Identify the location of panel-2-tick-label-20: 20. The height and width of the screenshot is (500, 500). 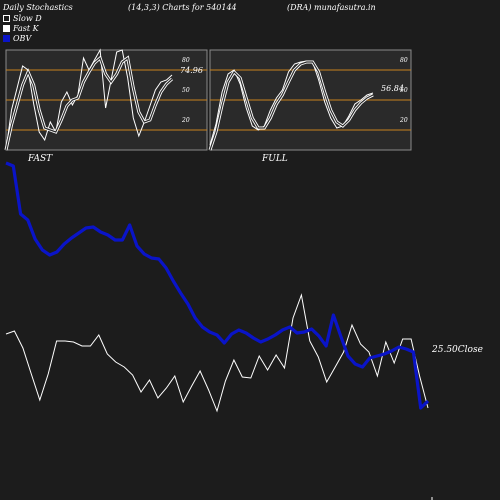
(403, 120).